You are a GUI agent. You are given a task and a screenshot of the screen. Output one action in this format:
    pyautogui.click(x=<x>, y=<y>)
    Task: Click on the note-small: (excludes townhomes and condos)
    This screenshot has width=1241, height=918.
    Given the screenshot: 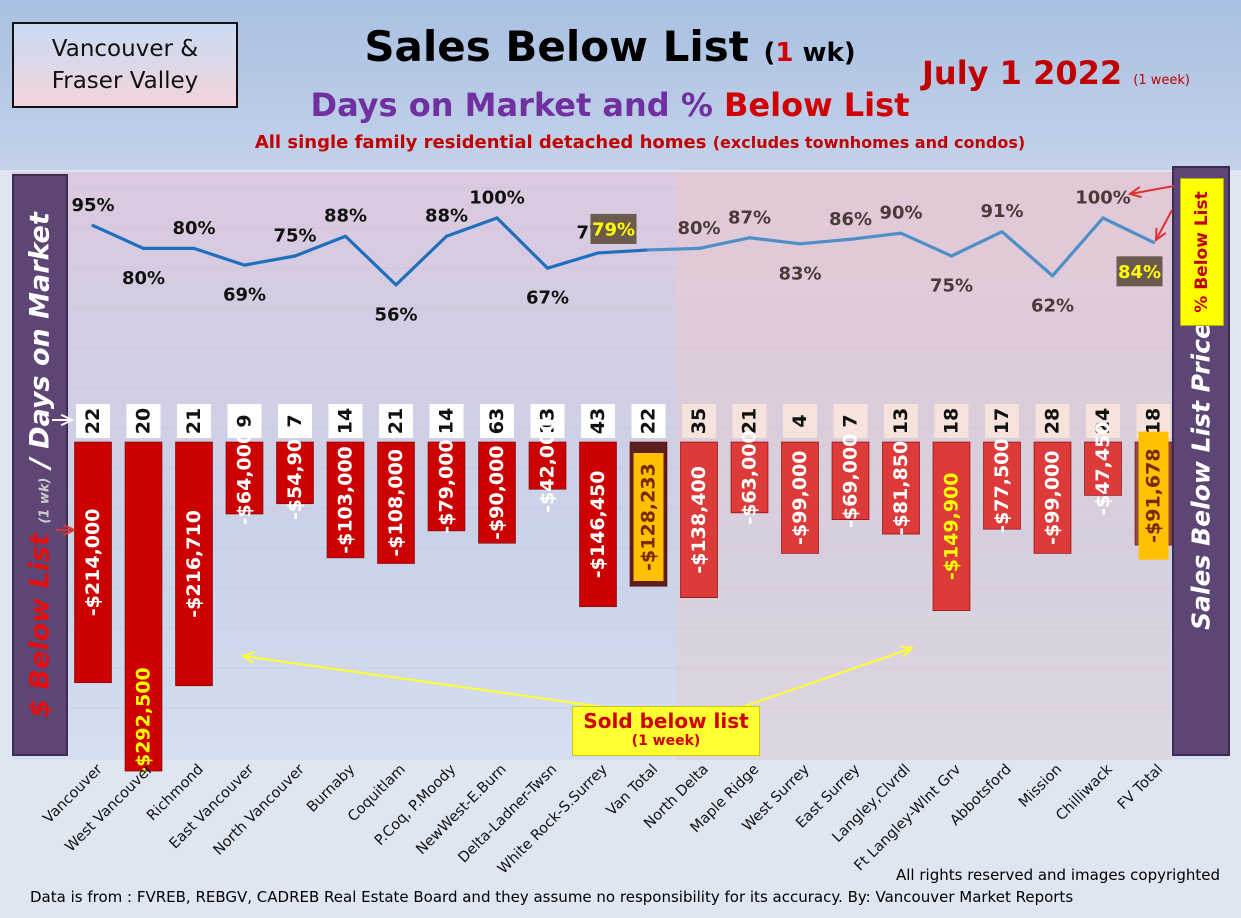 What is the action you would take?
    pyautogui.click(x=869, y=142)
    